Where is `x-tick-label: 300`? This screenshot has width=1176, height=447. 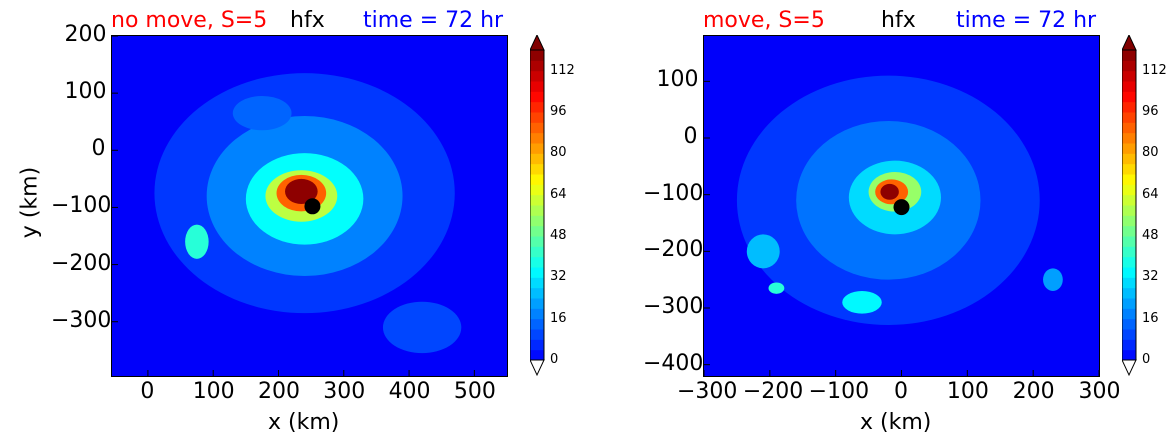
x-tick-label: 300 is located at coordinates (1099, 391).